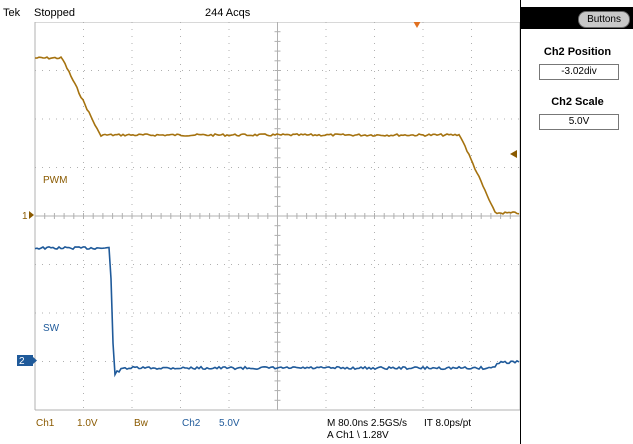 The width and height of the screenshot is (633, 444). Describe the element at coordinates (604, 19) in the screenshot. I see `buttons-button: Buttons` at that location.